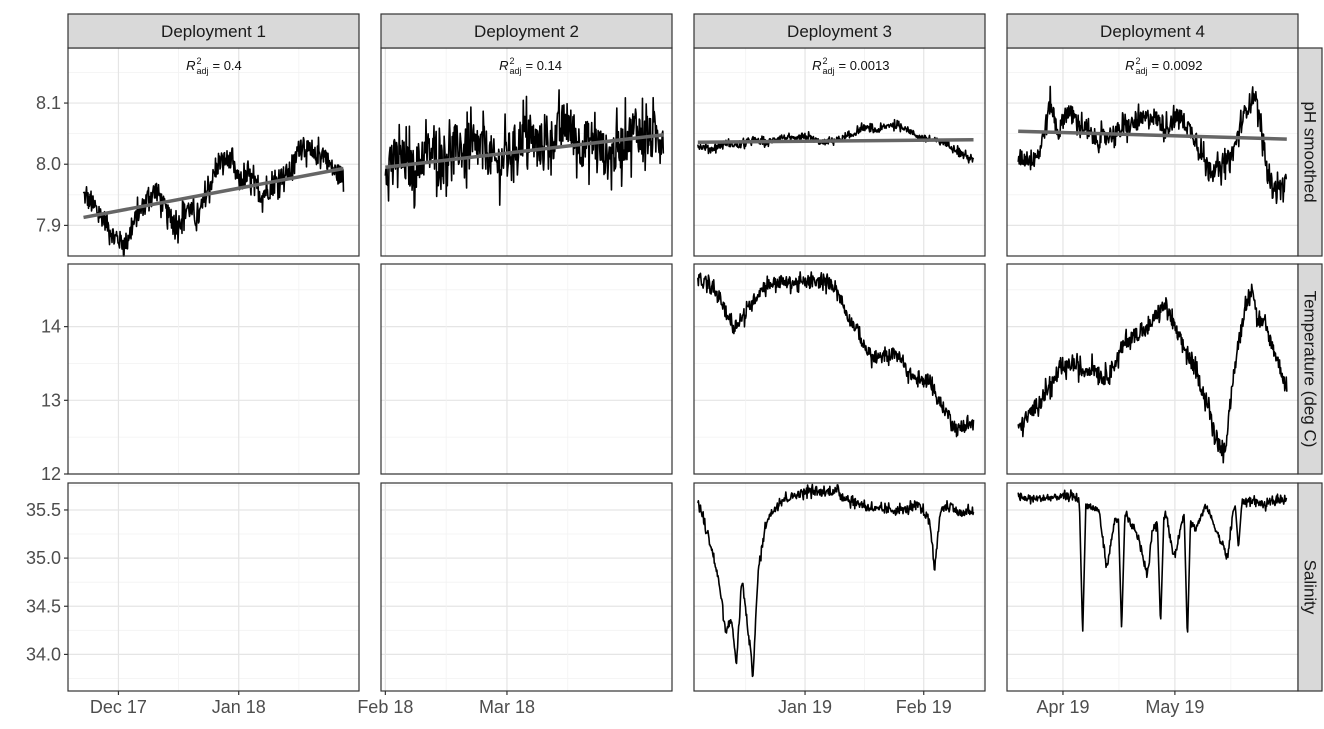  I want to click on x-tick-label: Jan 19, so click(805, 707).